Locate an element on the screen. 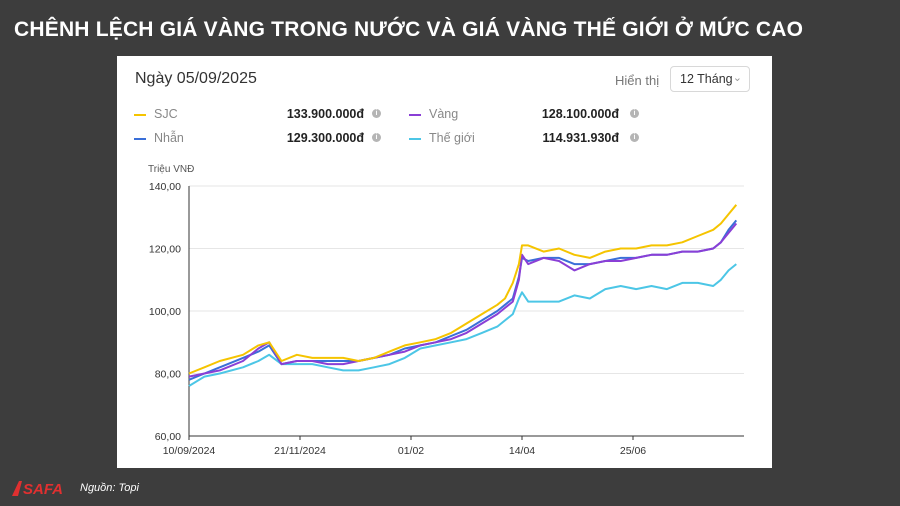  series-line-the-gioi is located at coordinates (462, 325).